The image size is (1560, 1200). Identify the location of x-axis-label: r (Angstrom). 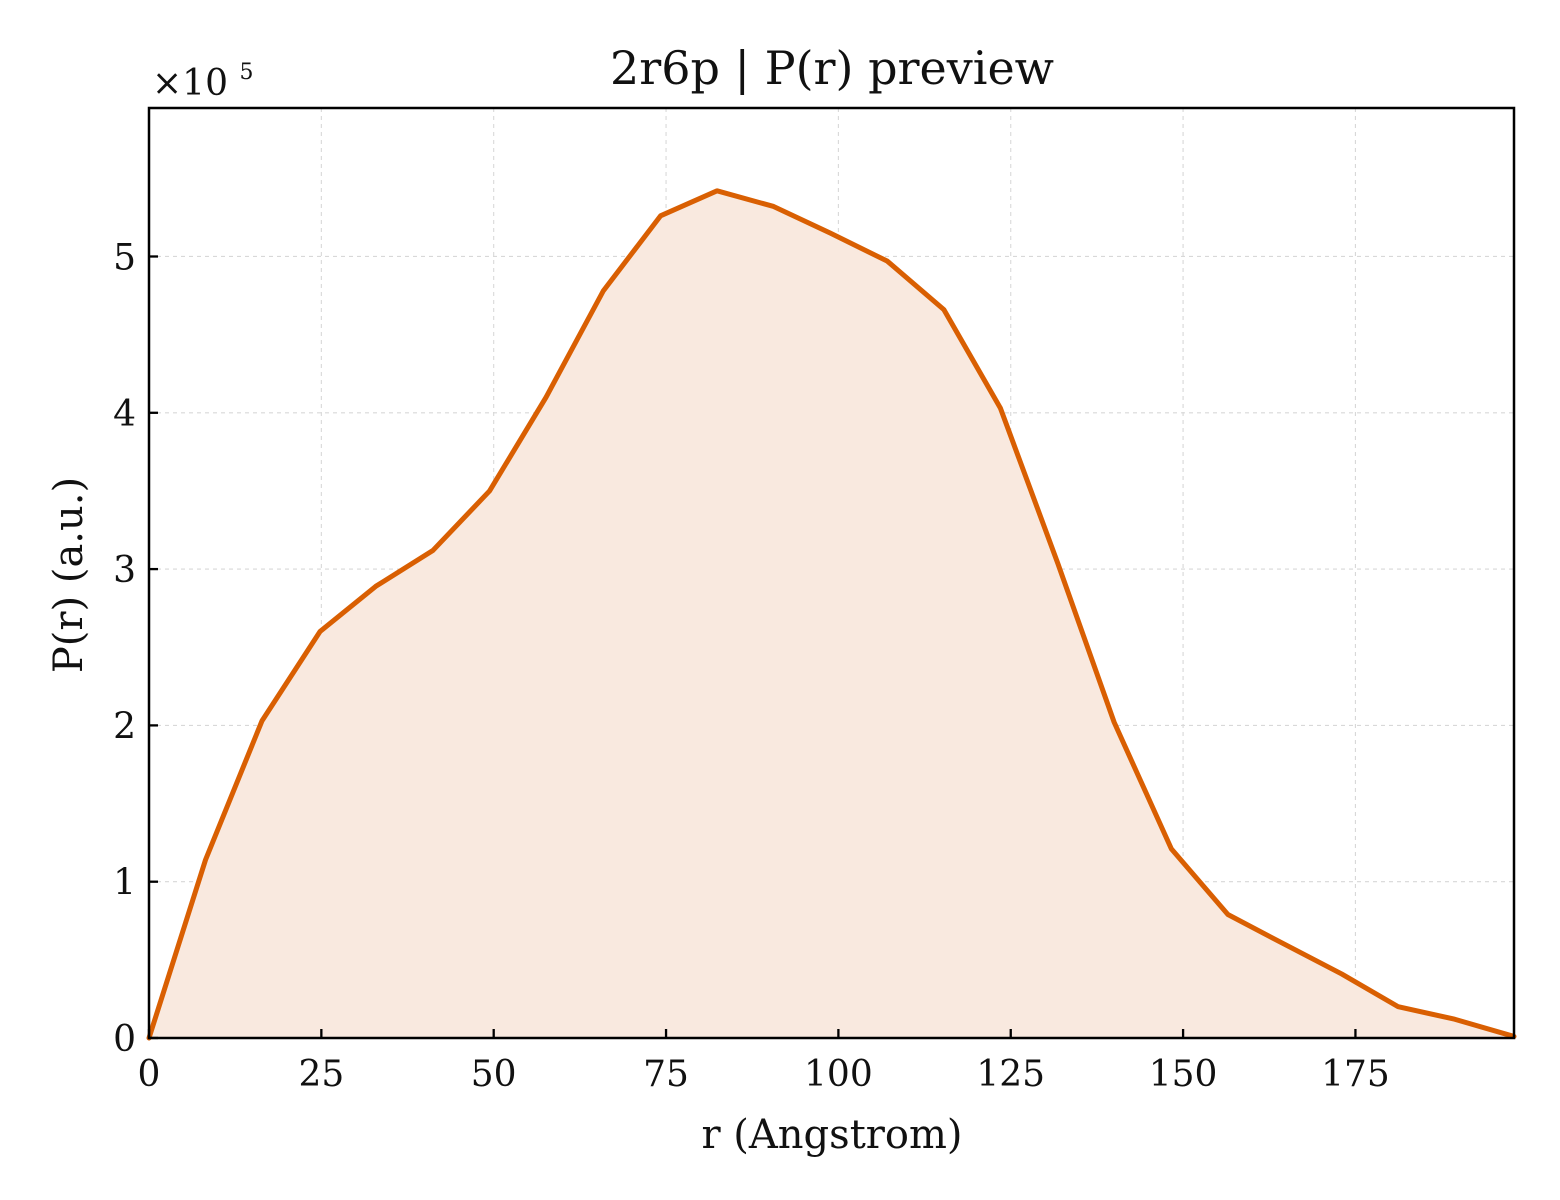
(831, 1135).